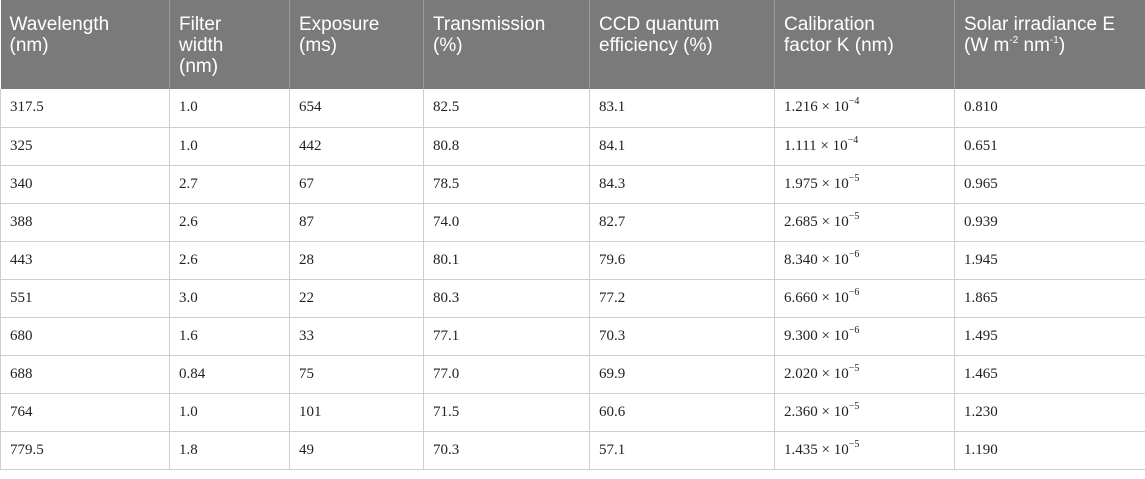  Describe the element at coordinates (356, 260) in the screenshot. I see `cell-exposure: 28` at that location.